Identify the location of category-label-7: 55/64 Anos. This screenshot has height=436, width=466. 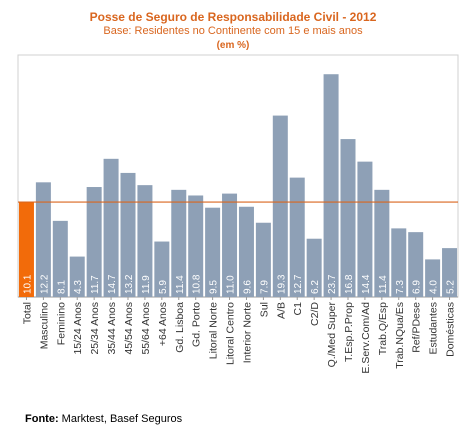
(146, 328).